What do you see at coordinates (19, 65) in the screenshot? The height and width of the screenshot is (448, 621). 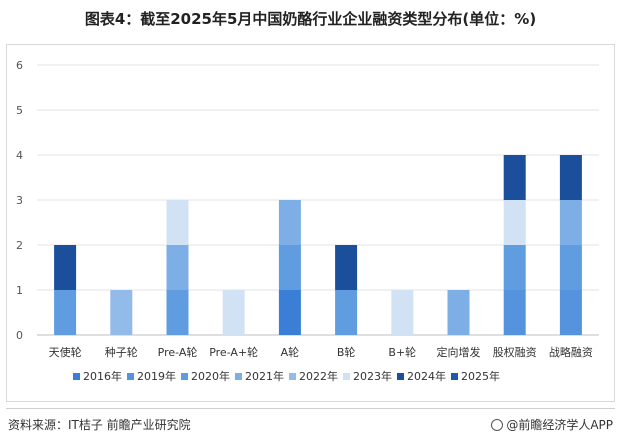 I see `y-tick-label: 6` at bounding box center [19, 65].